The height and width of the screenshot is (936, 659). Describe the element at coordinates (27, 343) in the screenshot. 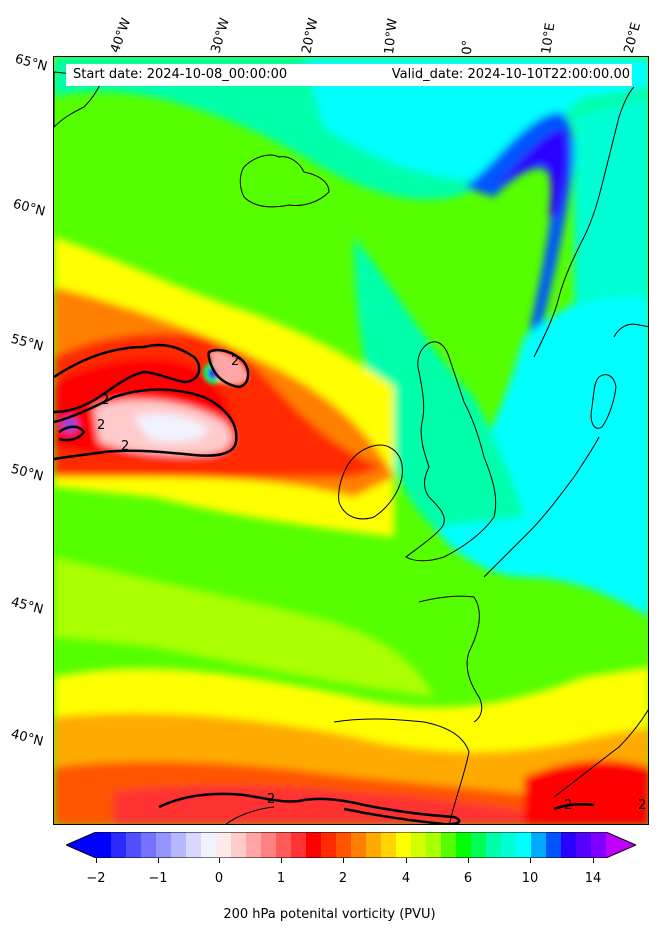

I see `lat-label-55n: 55°N` at that location.